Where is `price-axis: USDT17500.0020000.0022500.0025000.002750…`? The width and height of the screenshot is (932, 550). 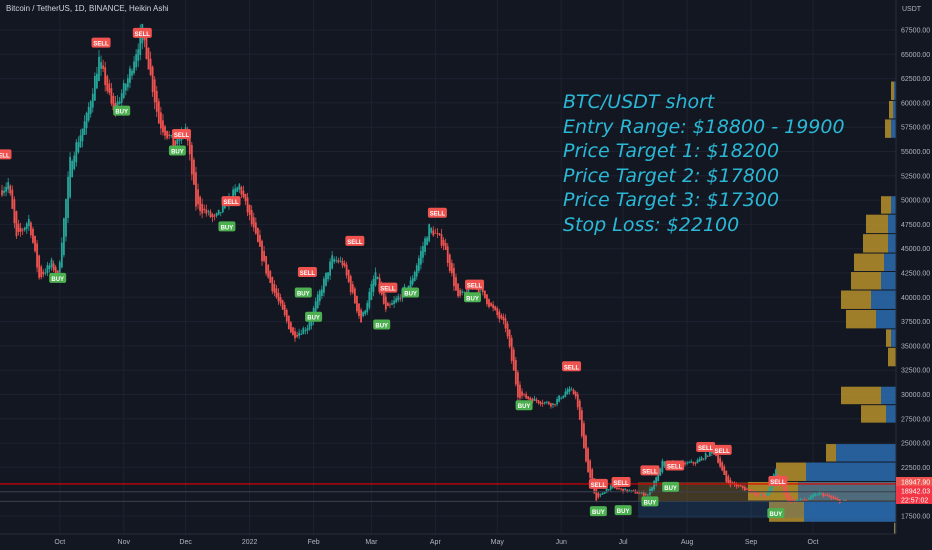 price-axis: USDT17500.0020000.0022500.0025000.002750… is located at coordinates (913, 275).